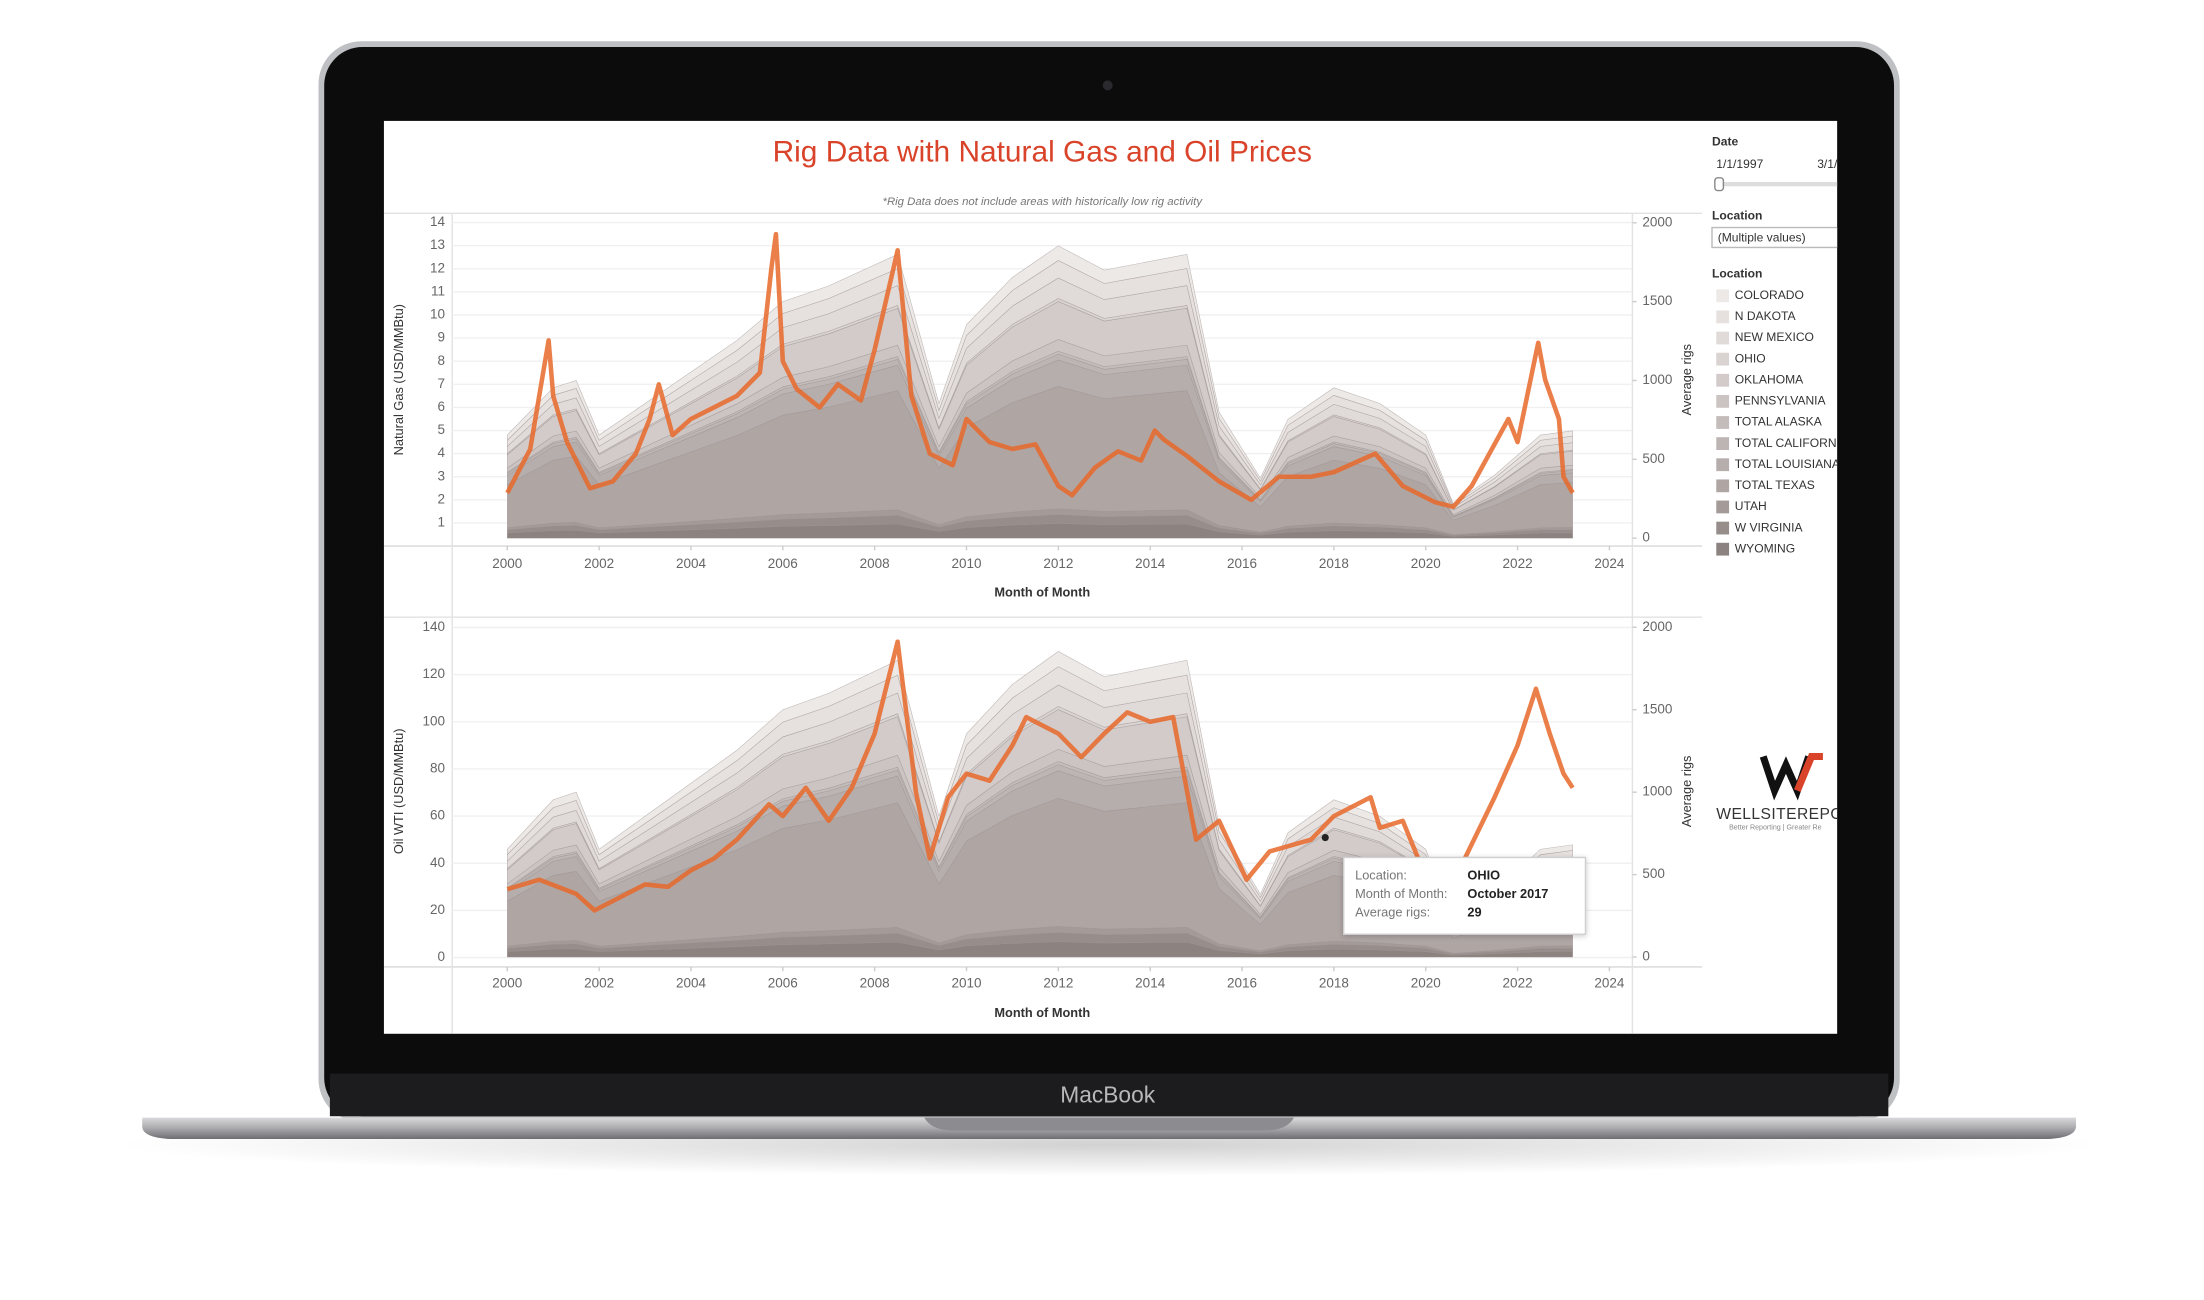  What do you see at coordinates (1686, 380) in the screenshot?
I see `y2-axis-title: Average rigs` at bounding box center [1686, 380].